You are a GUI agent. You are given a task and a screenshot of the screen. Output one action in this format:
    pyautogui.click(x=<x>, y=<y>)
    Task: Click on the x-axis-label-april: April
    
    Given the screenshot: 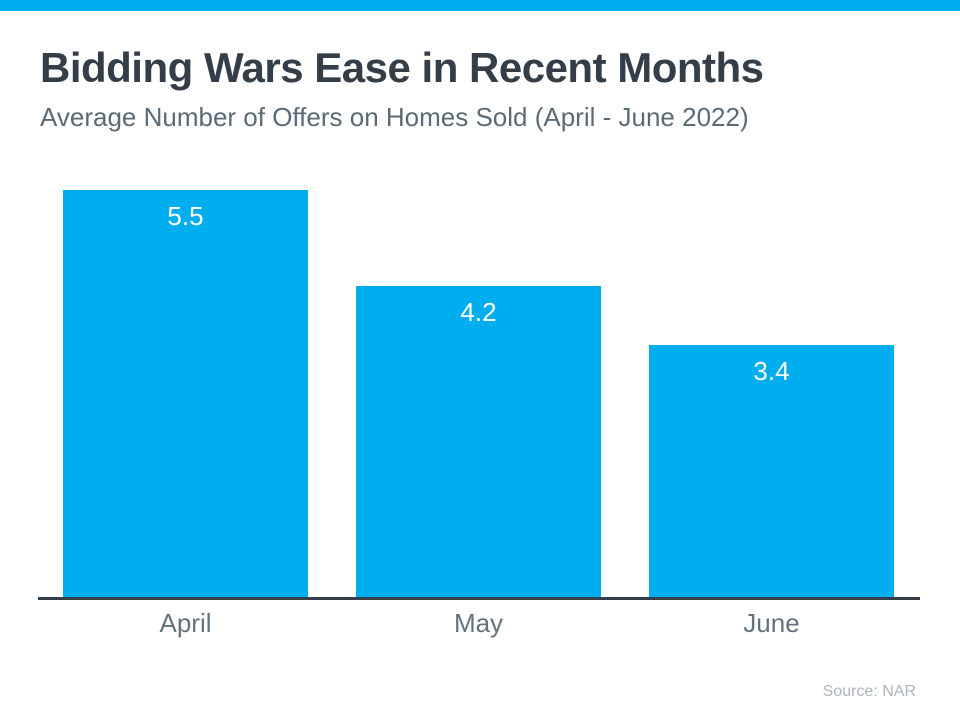 What is the action you would take?
    pyautogui.click(x=185, y=623)
    